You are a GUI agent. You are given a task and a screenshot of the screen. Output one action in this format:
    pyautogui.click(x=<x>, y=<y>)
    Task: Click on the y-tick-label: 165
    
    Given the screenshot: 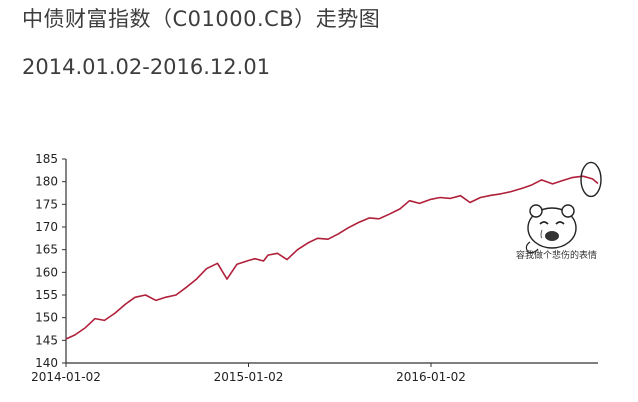 What is the action you would take?
    pyautogui.click(x=46, y=250)
    